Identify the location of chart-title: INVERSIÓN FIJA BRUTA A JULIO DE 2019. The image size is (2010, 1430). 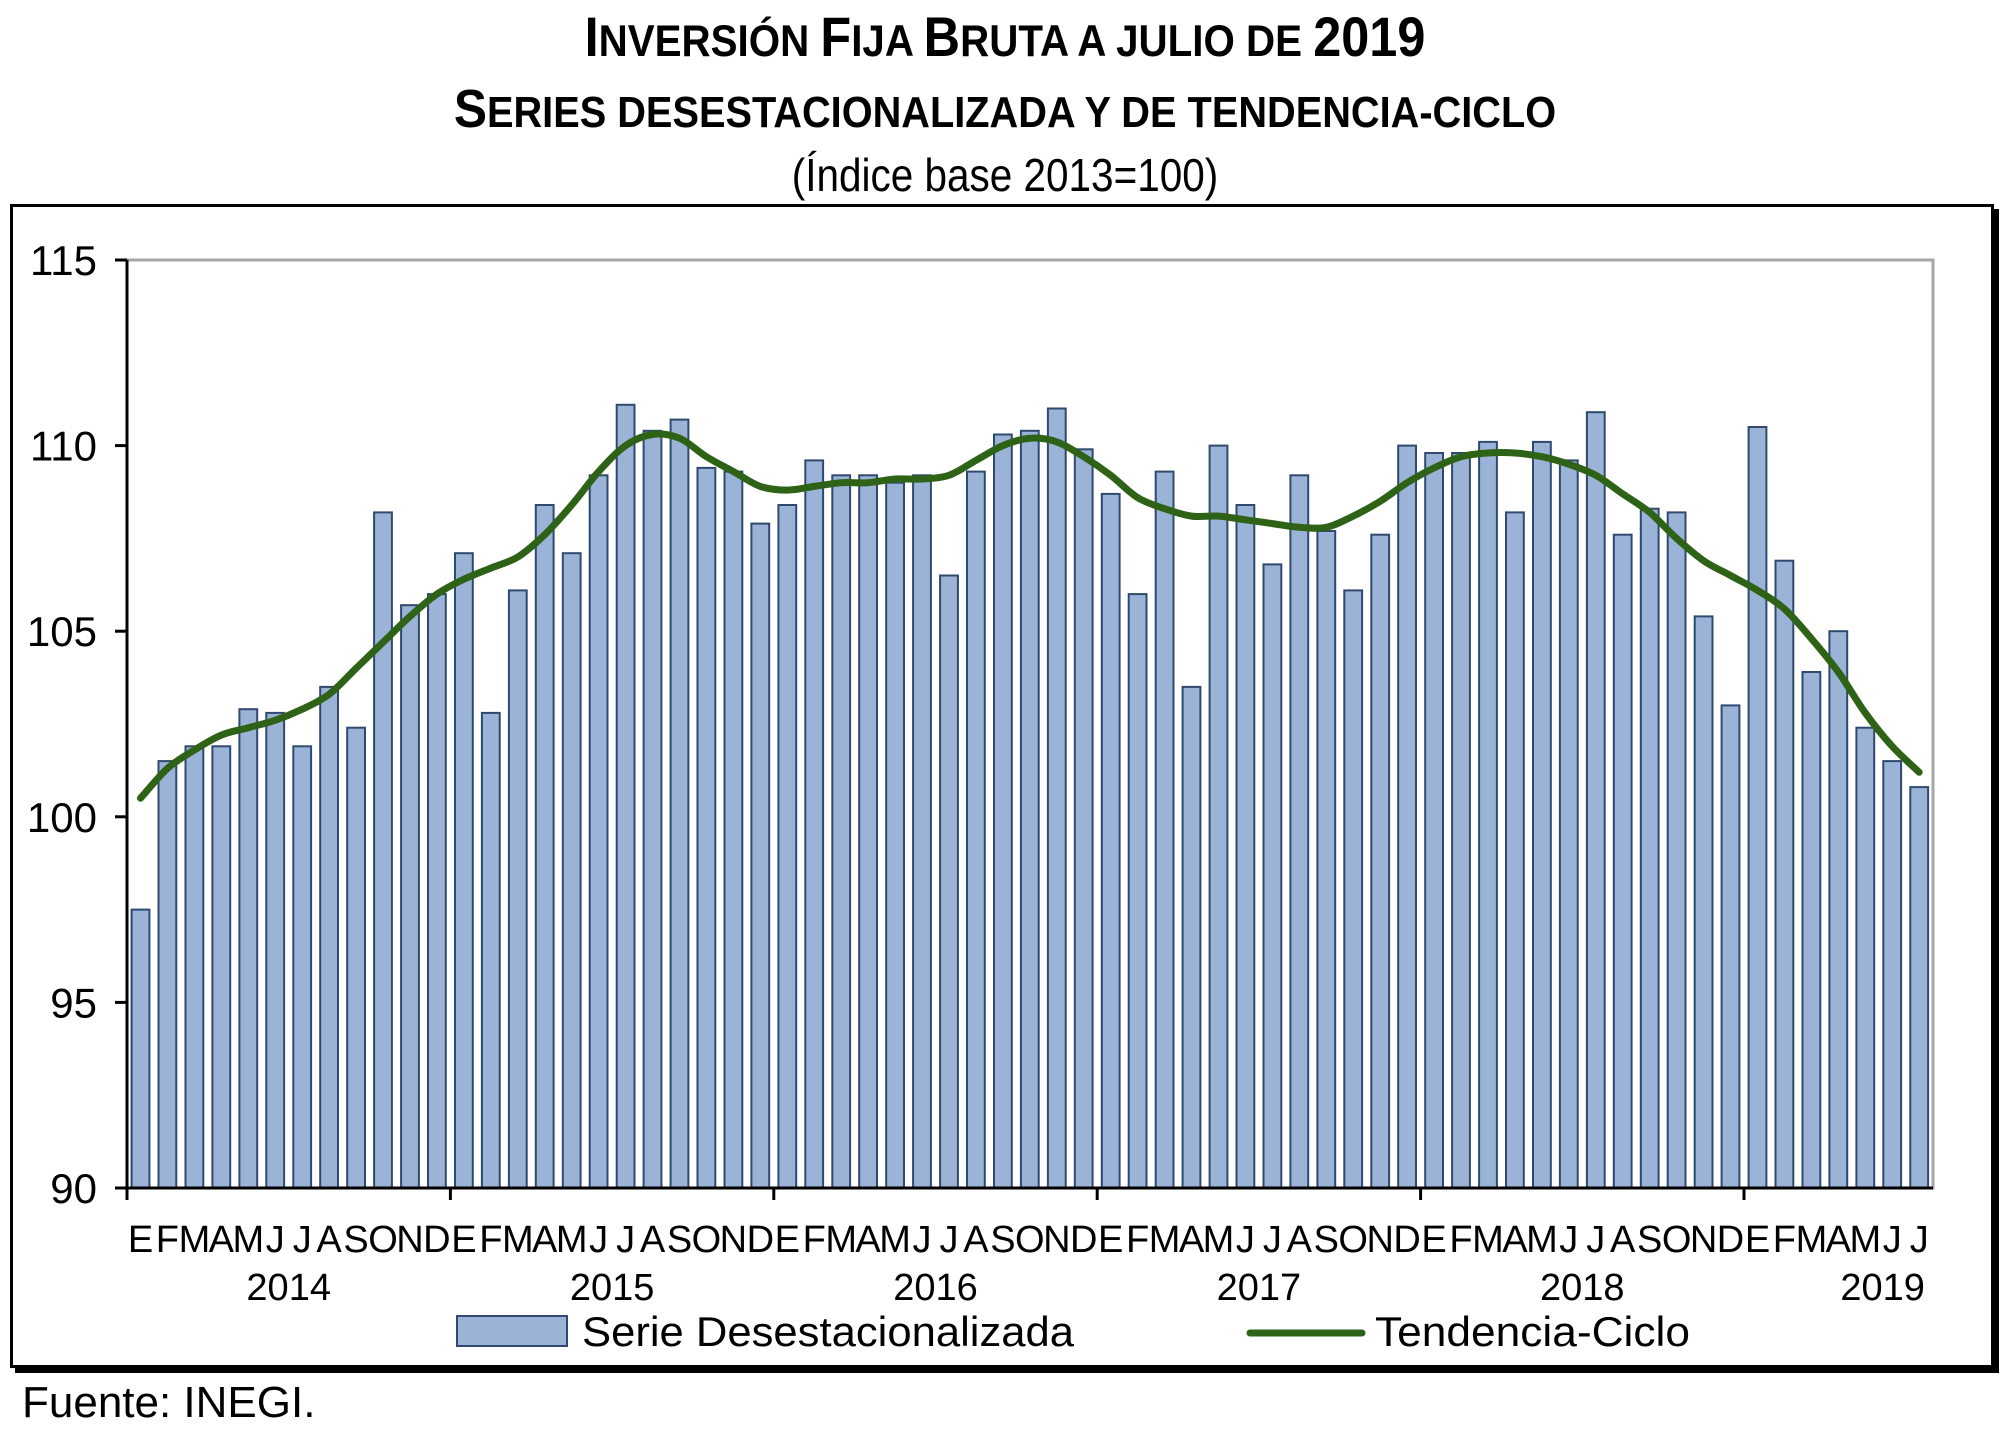
(1005, 36).